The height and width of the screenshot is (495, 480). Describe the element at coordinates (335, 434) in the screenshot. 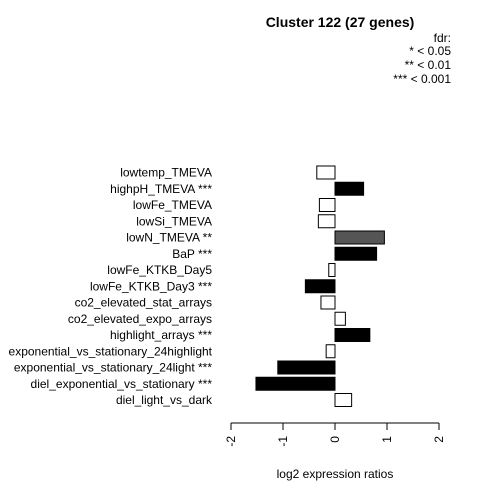

I see `x-axis: -2 -1 0 1 2` at that location.